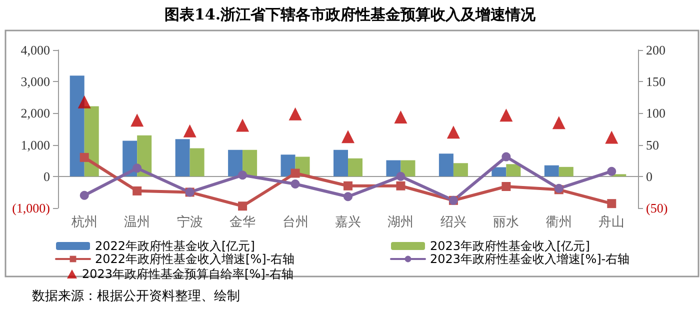 This screenshot has height=324, width=700. What do you see at coordinates (649, 176) in the screenshot?
I see `y2-tick-label: 0` at bounding box center [649, 176].